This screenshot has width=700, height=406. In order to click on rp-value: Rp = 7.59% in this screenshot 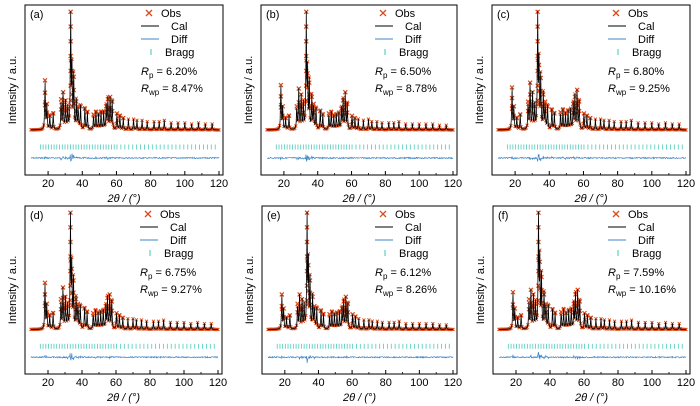, I will do `click(636, 274)`.